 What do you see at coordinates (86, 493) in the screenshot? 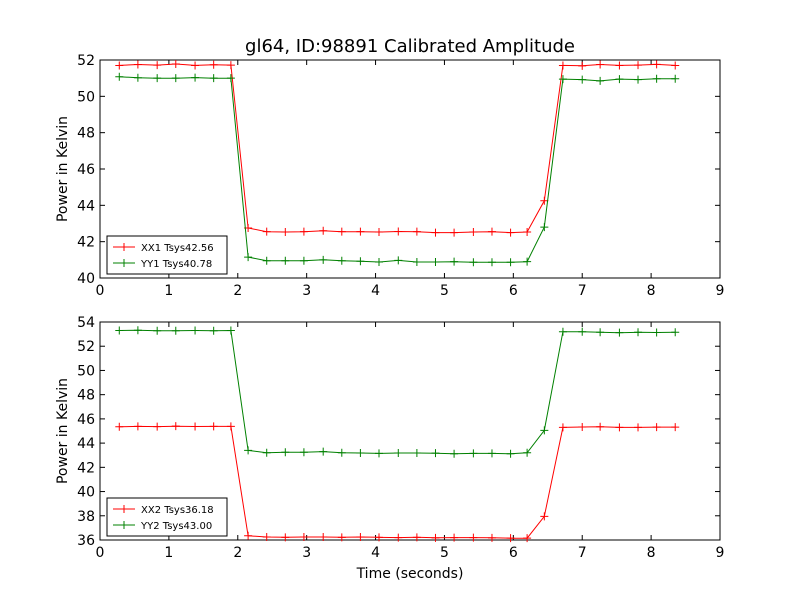
I see `y-tick-label: 40` at bounding box center [86, 493].